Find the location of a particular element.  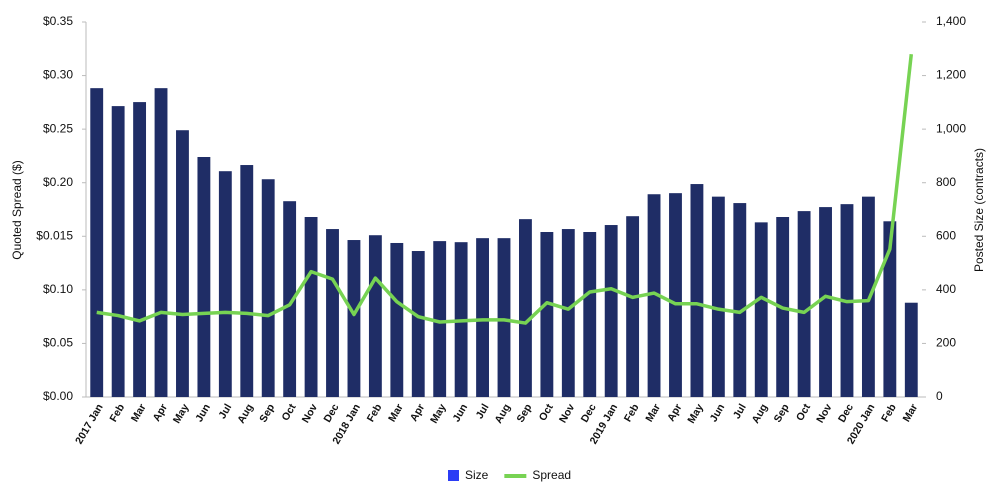

x-tick-label: 2017 Jan is located at coordinates (89, 424).